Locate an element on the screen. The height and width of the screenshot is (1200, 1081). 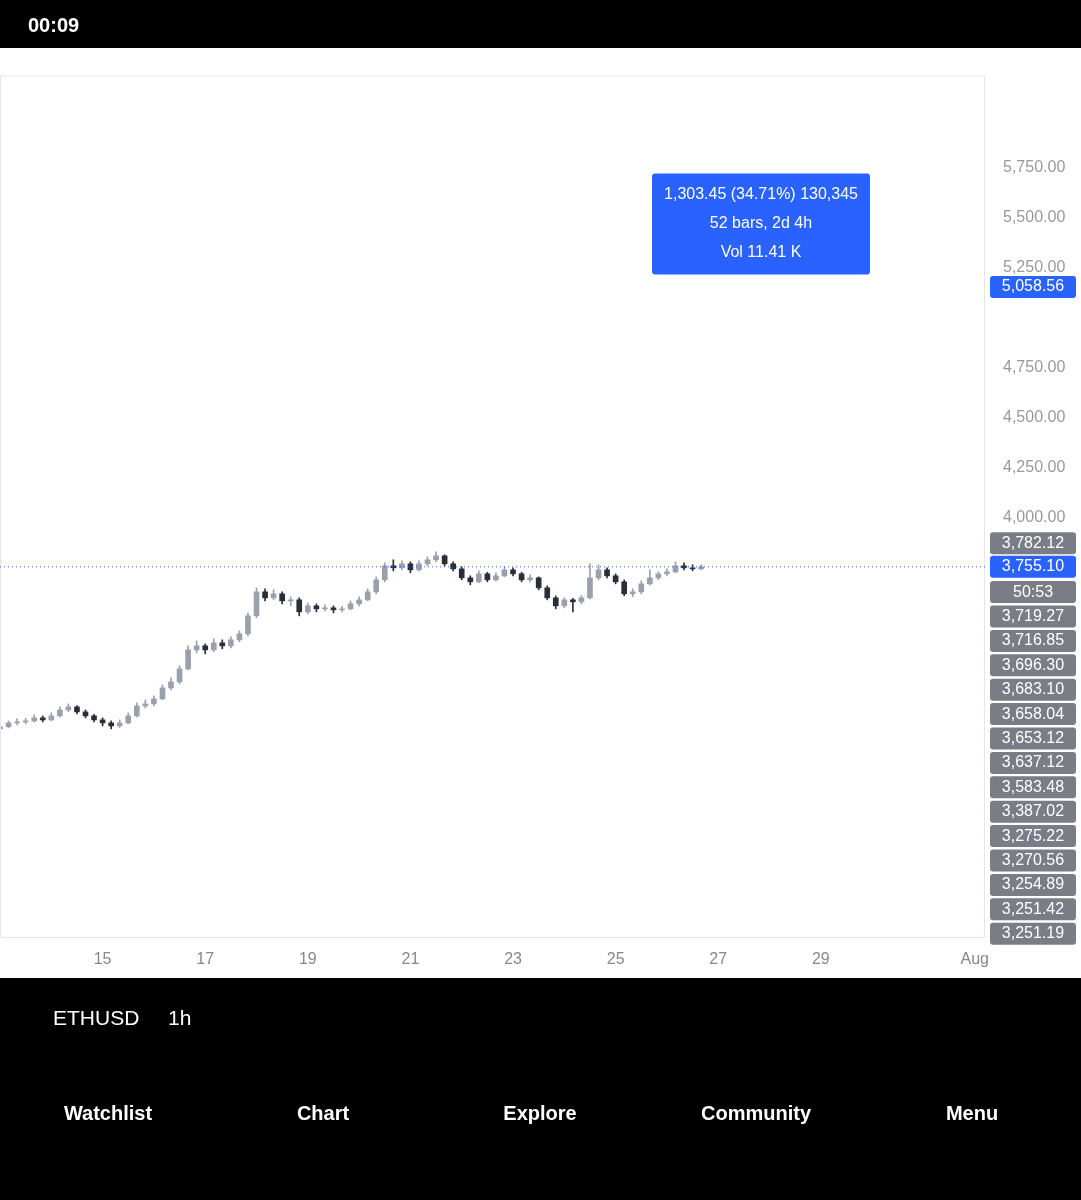
text: 3,270.56 is located at coordinates (1033, 859).